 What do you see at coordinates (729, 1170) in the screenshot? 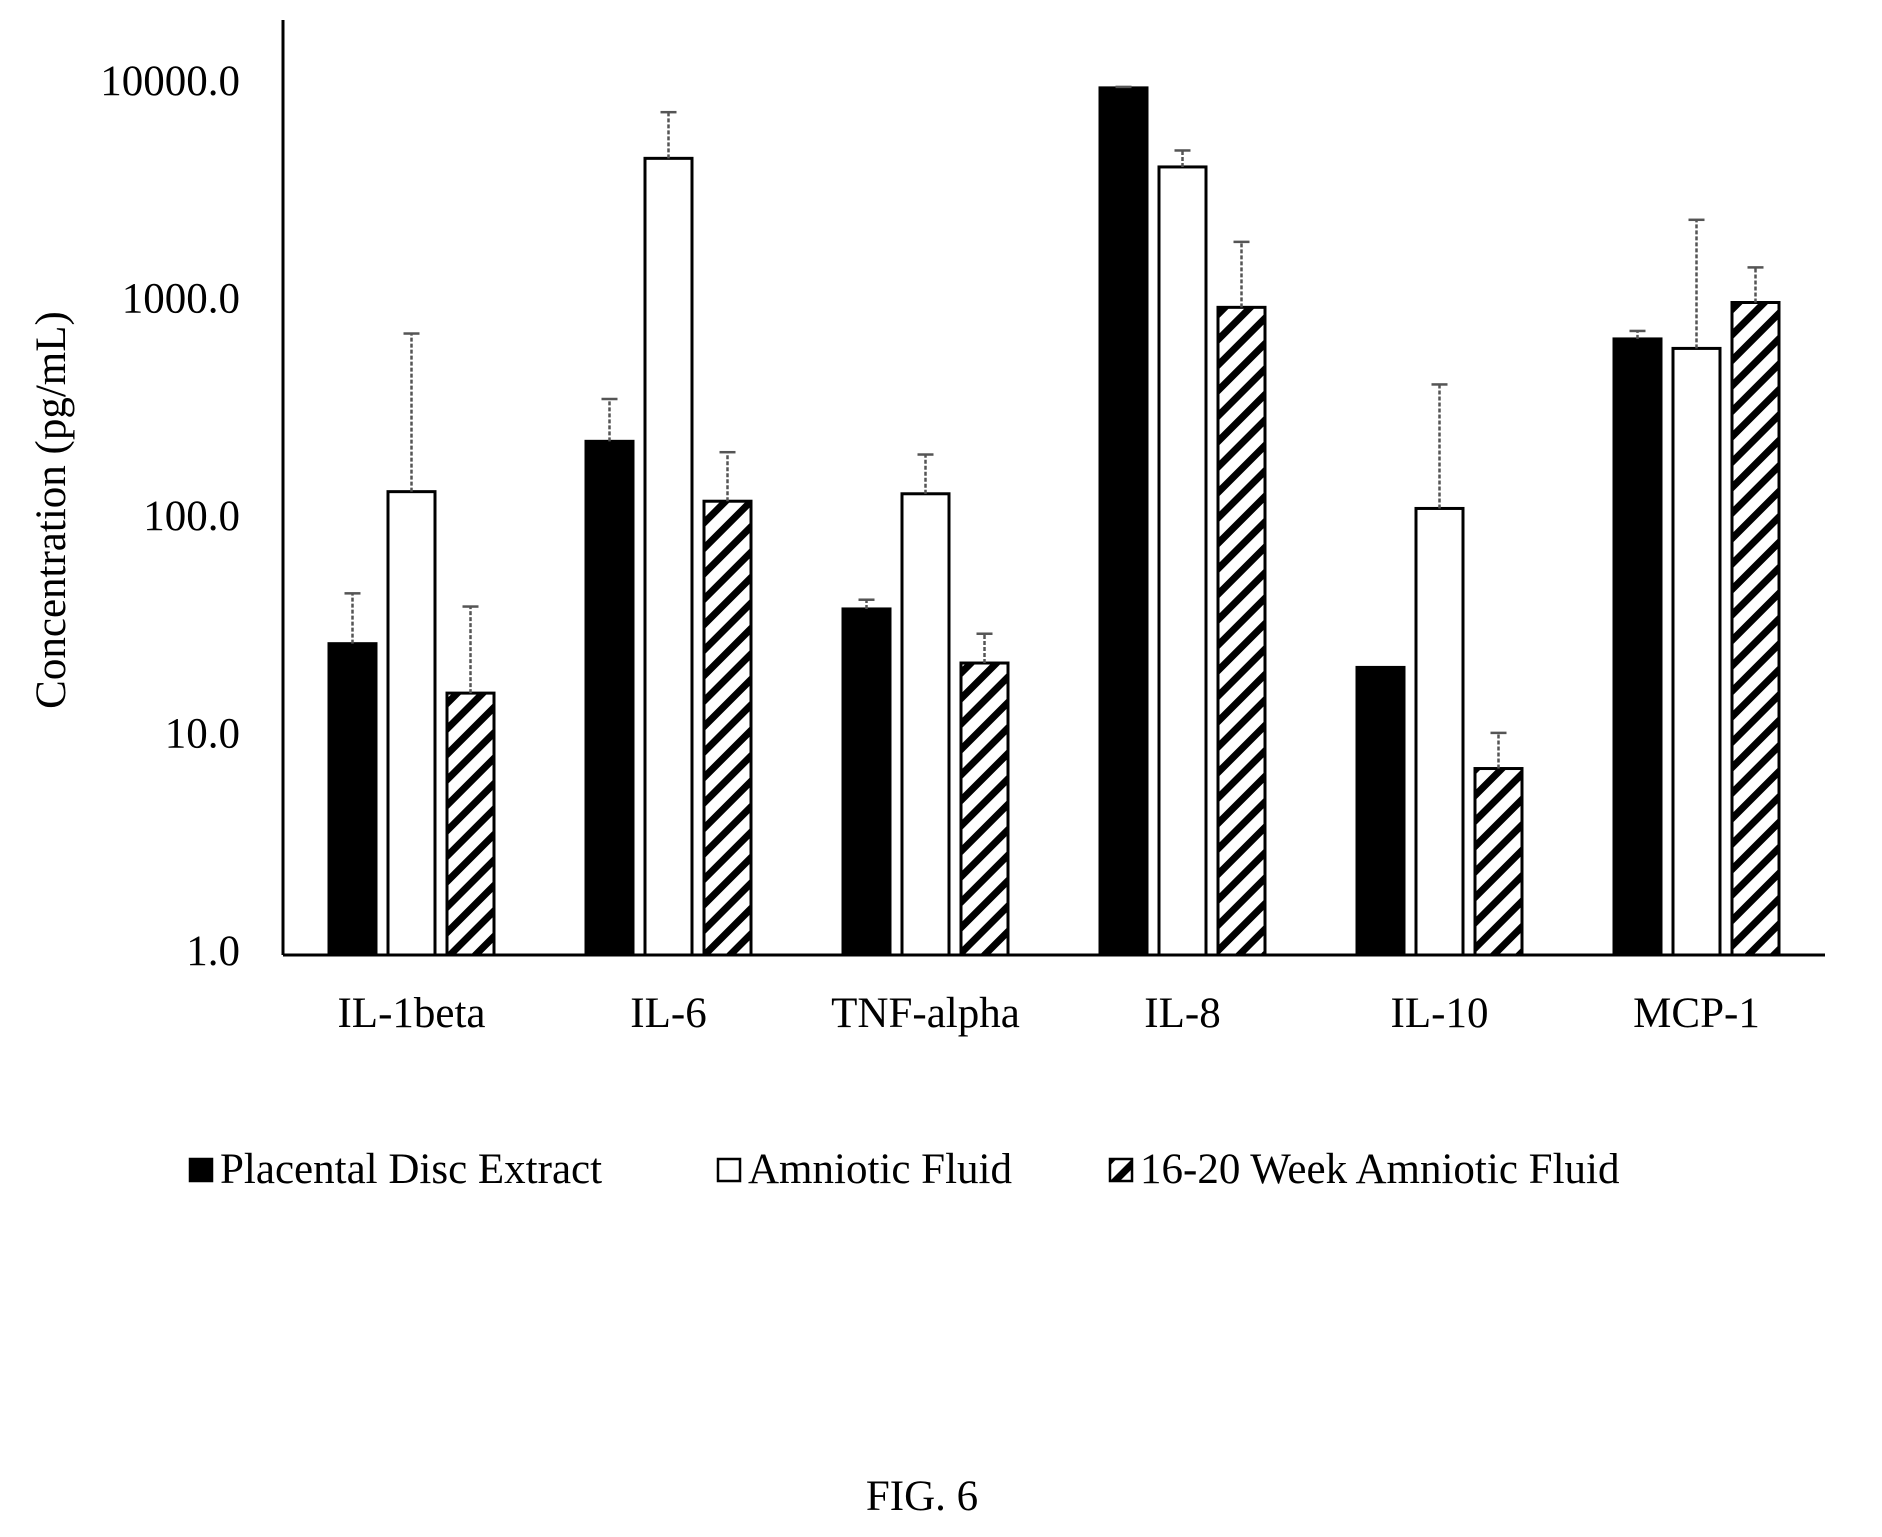
I see `legend-swatch-amniotic-fluid` at bounding box center [729, 1170].